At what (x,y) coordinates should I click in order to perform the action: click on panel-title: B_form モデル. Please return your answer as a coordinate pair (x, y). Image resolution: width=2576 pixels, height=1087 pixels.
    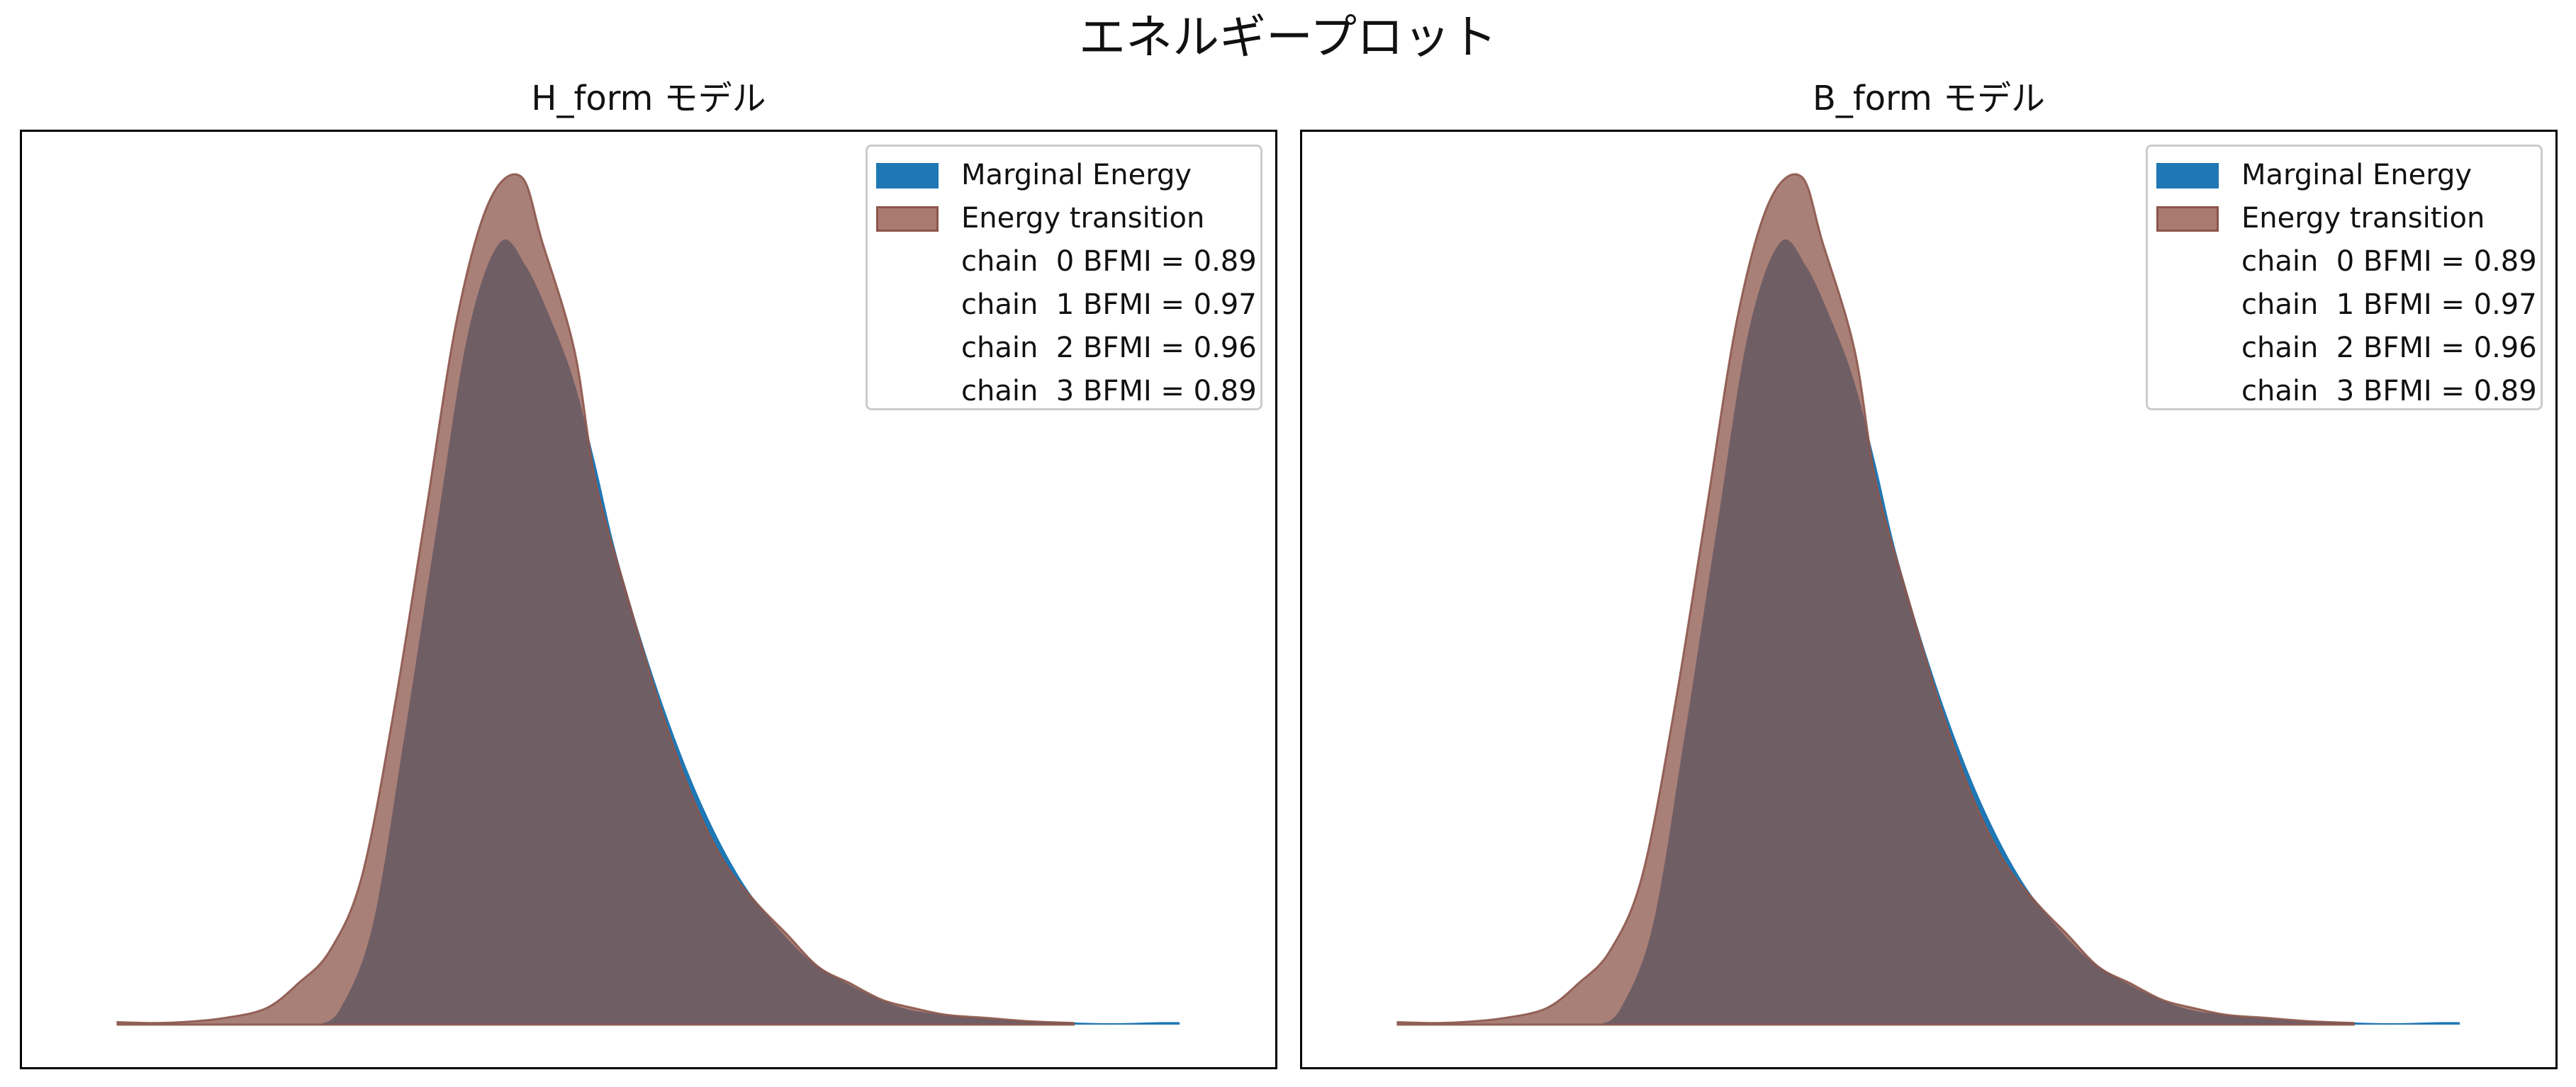
    Looking at the image, I should click on (1929, 98).